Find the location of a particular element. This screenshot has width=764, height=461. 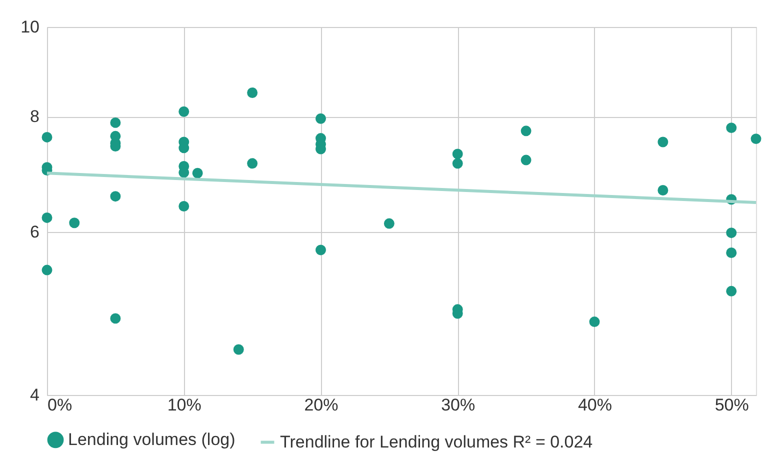

y-tick-label: 10 is located at coordinates (30, 27).